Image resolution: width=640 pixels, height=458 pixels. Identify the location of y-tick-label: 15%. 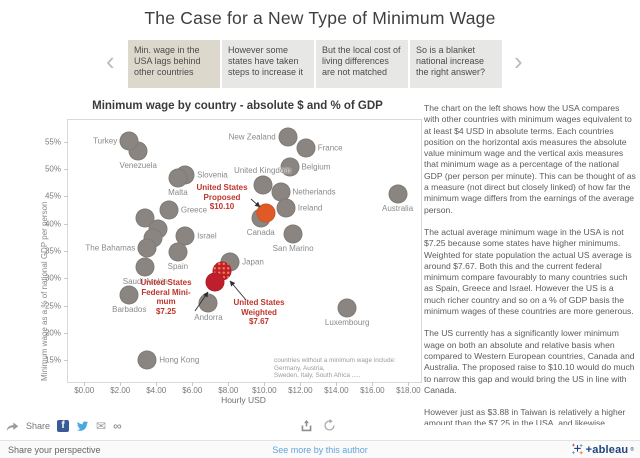
(52, 360).